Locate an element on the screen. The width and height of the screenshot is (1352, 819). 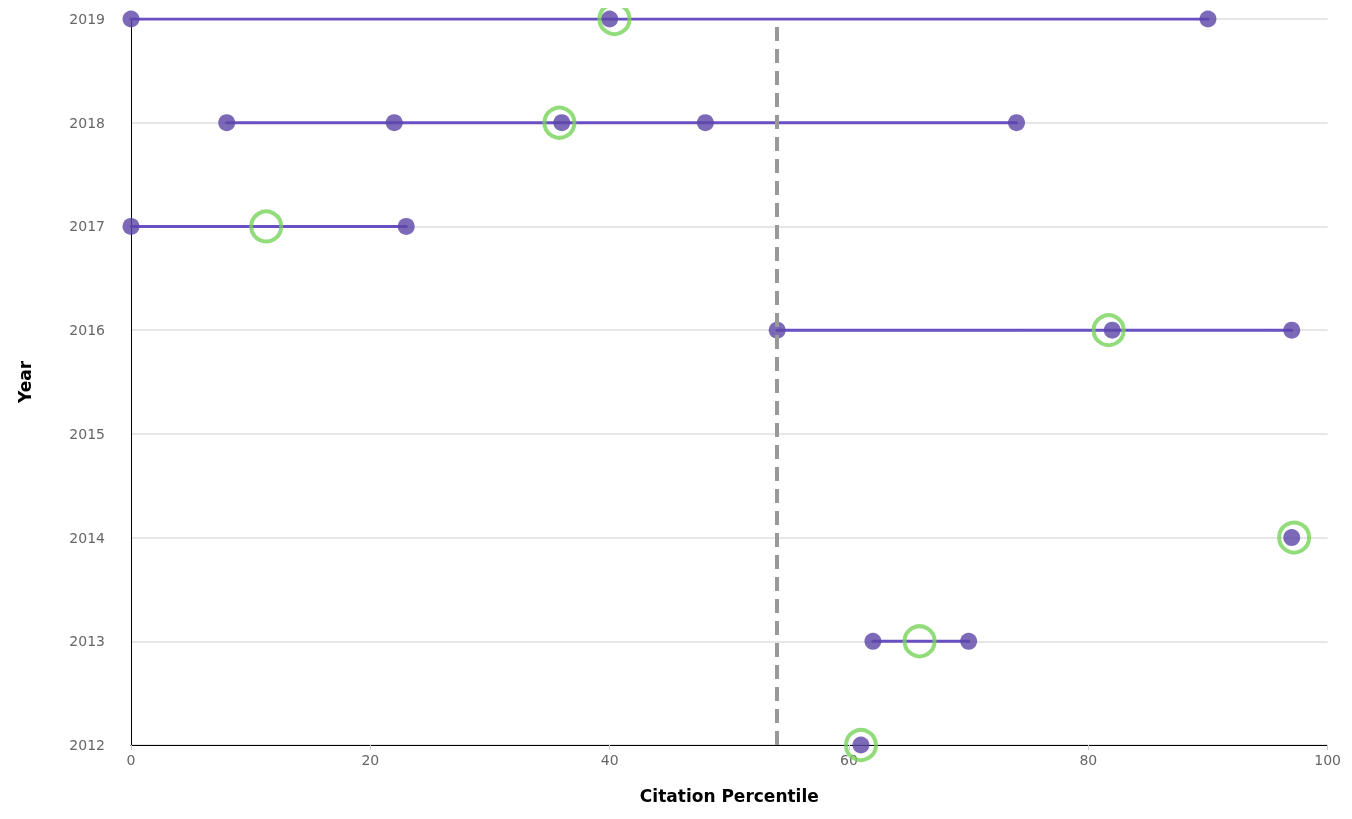
y-tick-label: 2015 is located at coordinates (87, 433).